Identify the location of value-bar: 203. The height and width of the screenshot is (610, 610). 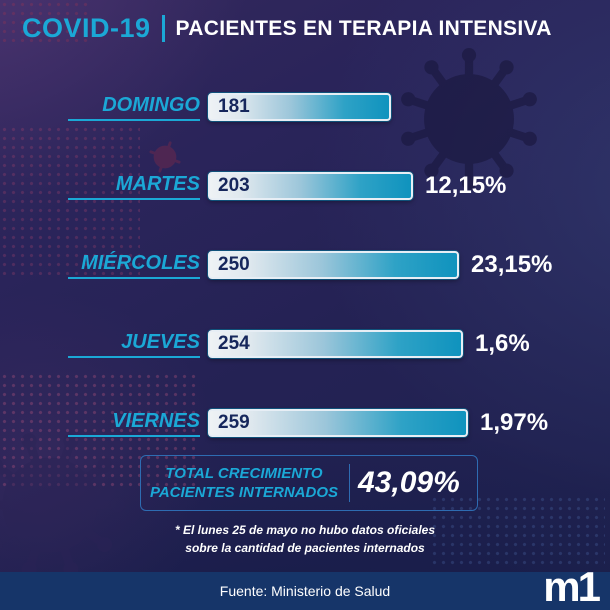
(310, 186).